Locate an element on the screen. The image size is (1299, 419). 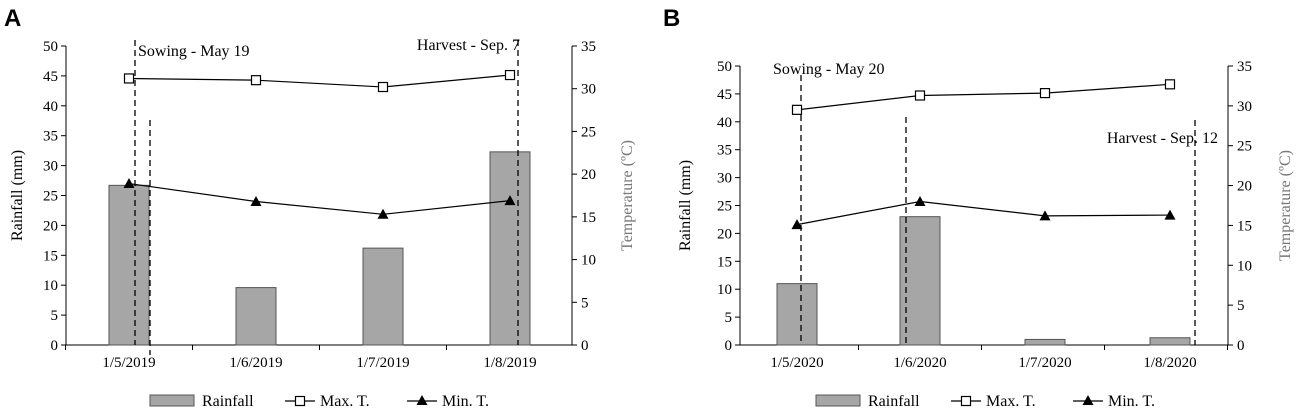
annotation-sowing: Sowing - May 19 is located at coordinates (194, 51).